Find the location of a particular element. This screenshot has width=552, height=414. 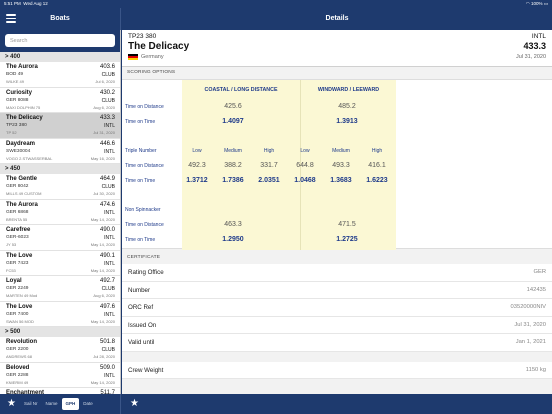

boat-name: Enchantment is located at coordinates (25, 392).